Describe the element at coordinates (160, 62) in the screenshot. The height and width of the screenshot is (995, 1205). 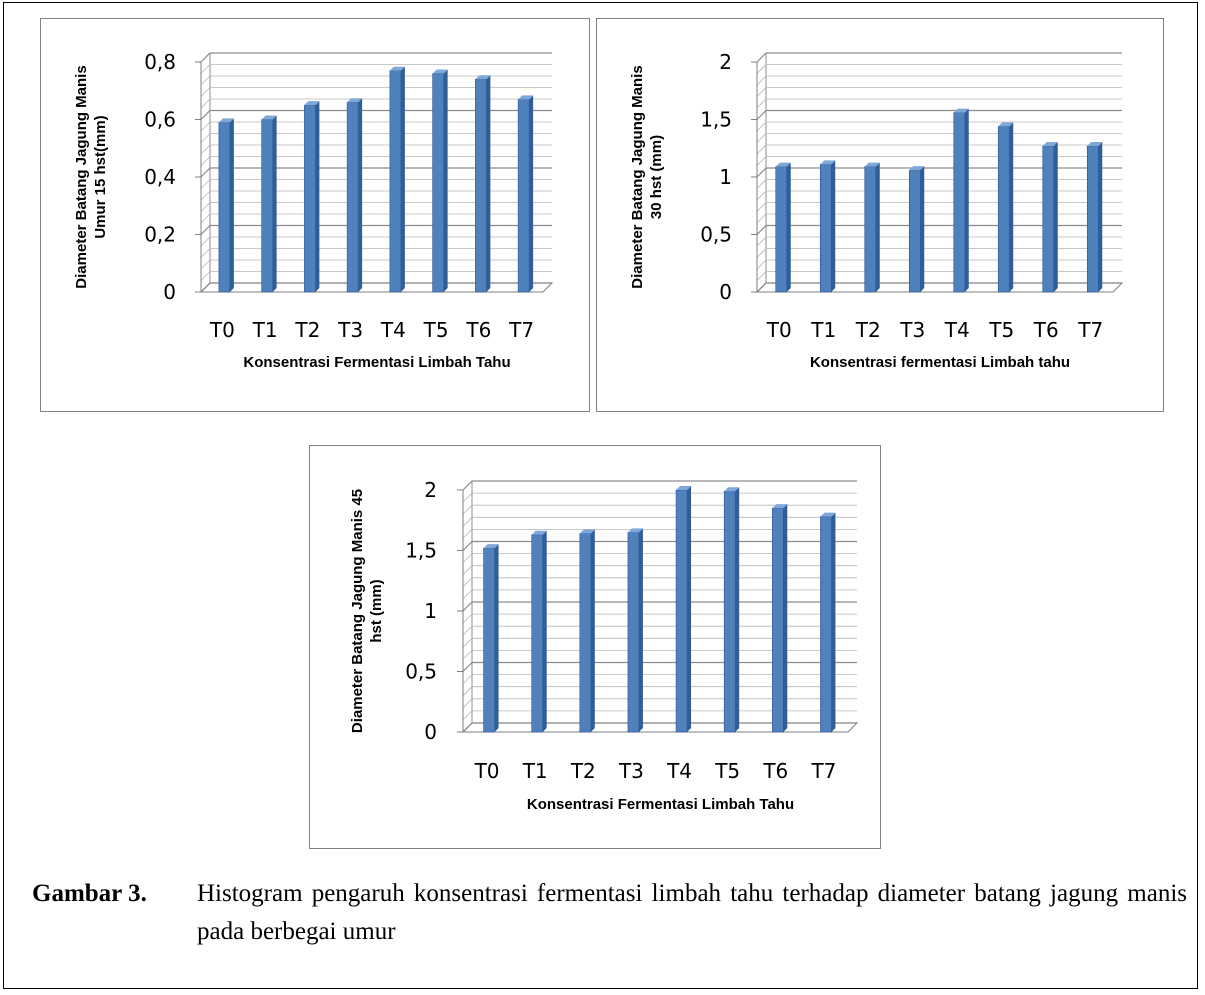
I see `y-tick-label: 0,8` at that location.